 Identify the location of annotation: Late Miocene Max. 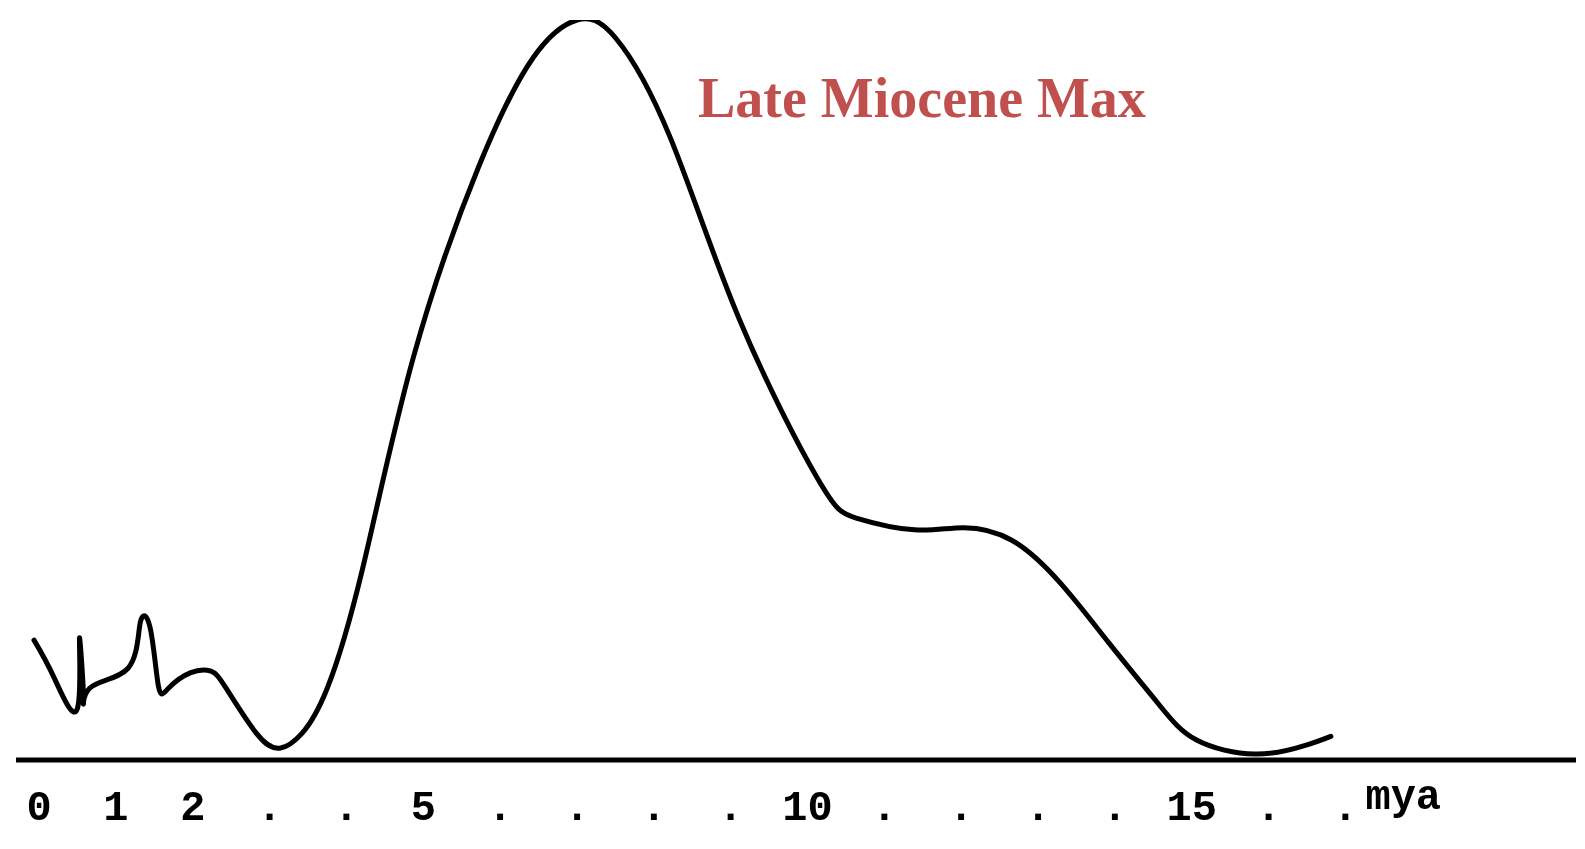
(922, 98).